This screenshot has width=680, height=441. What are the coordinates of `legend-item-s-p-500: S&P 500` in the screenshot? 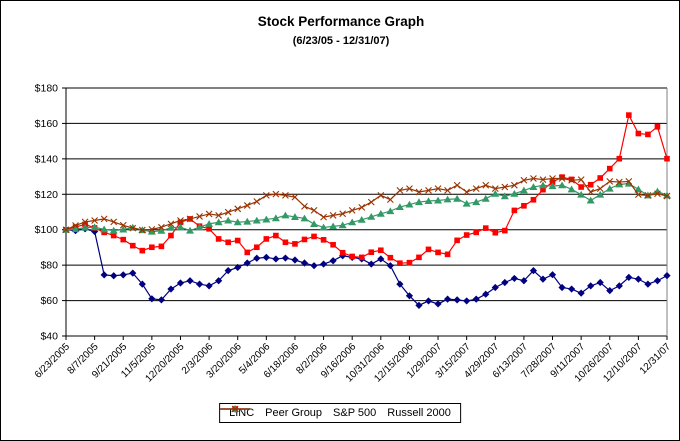 It's located at (298, 412).